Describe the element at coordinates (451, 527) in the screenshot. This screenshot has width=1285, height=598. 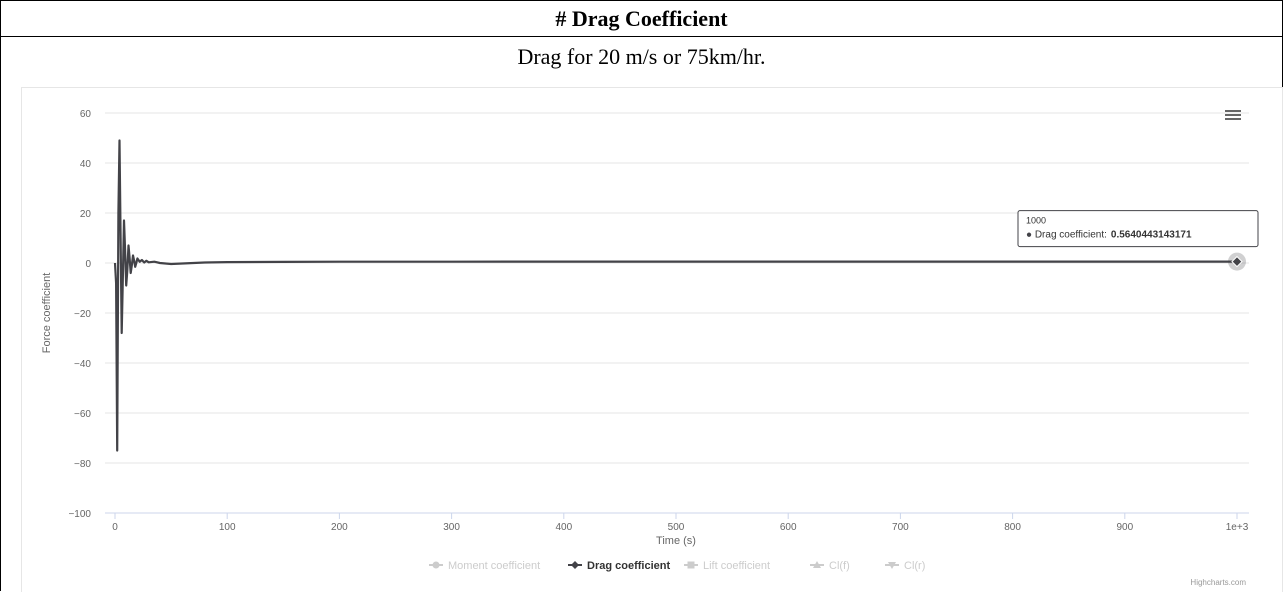
I see `x-tick-label: 300` at that location.